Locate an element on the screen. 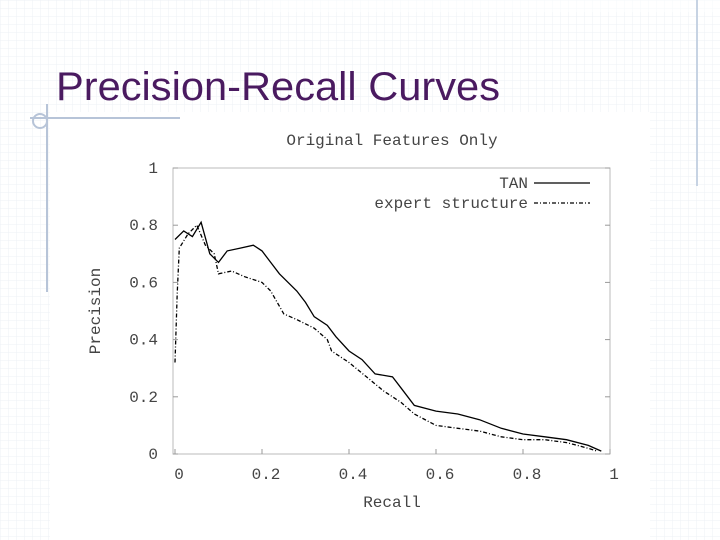  x-tick-label: 0 is located at coordinates (179, 475).